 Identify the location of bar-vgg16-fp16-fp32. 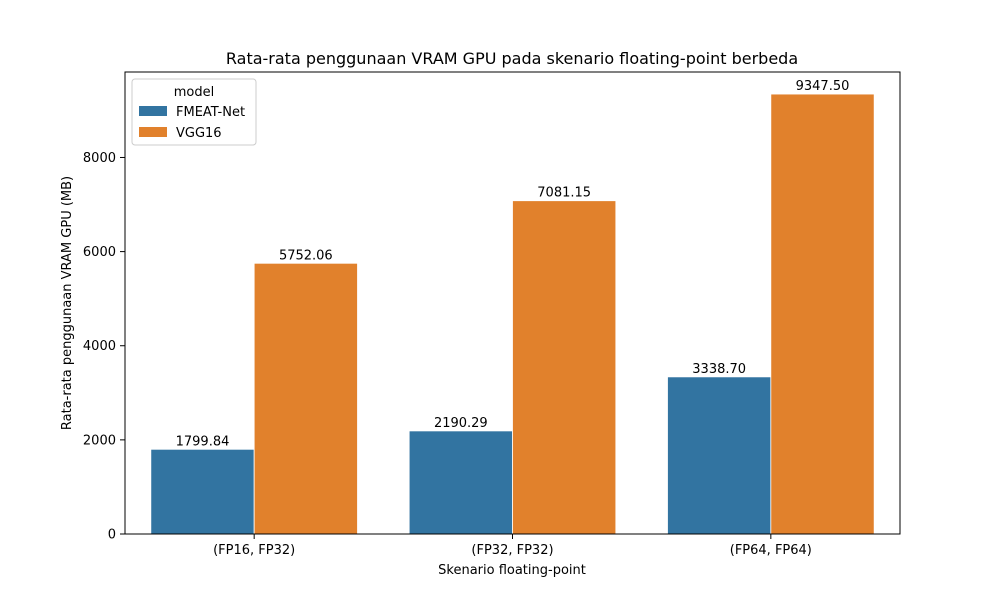
(305, 398).